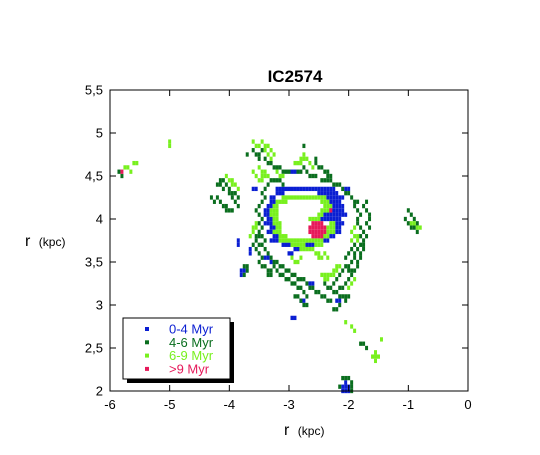 The width and height of the screenshot is (540, 455). I want to click on x-tick-label-6: 0, so click(467, 404).